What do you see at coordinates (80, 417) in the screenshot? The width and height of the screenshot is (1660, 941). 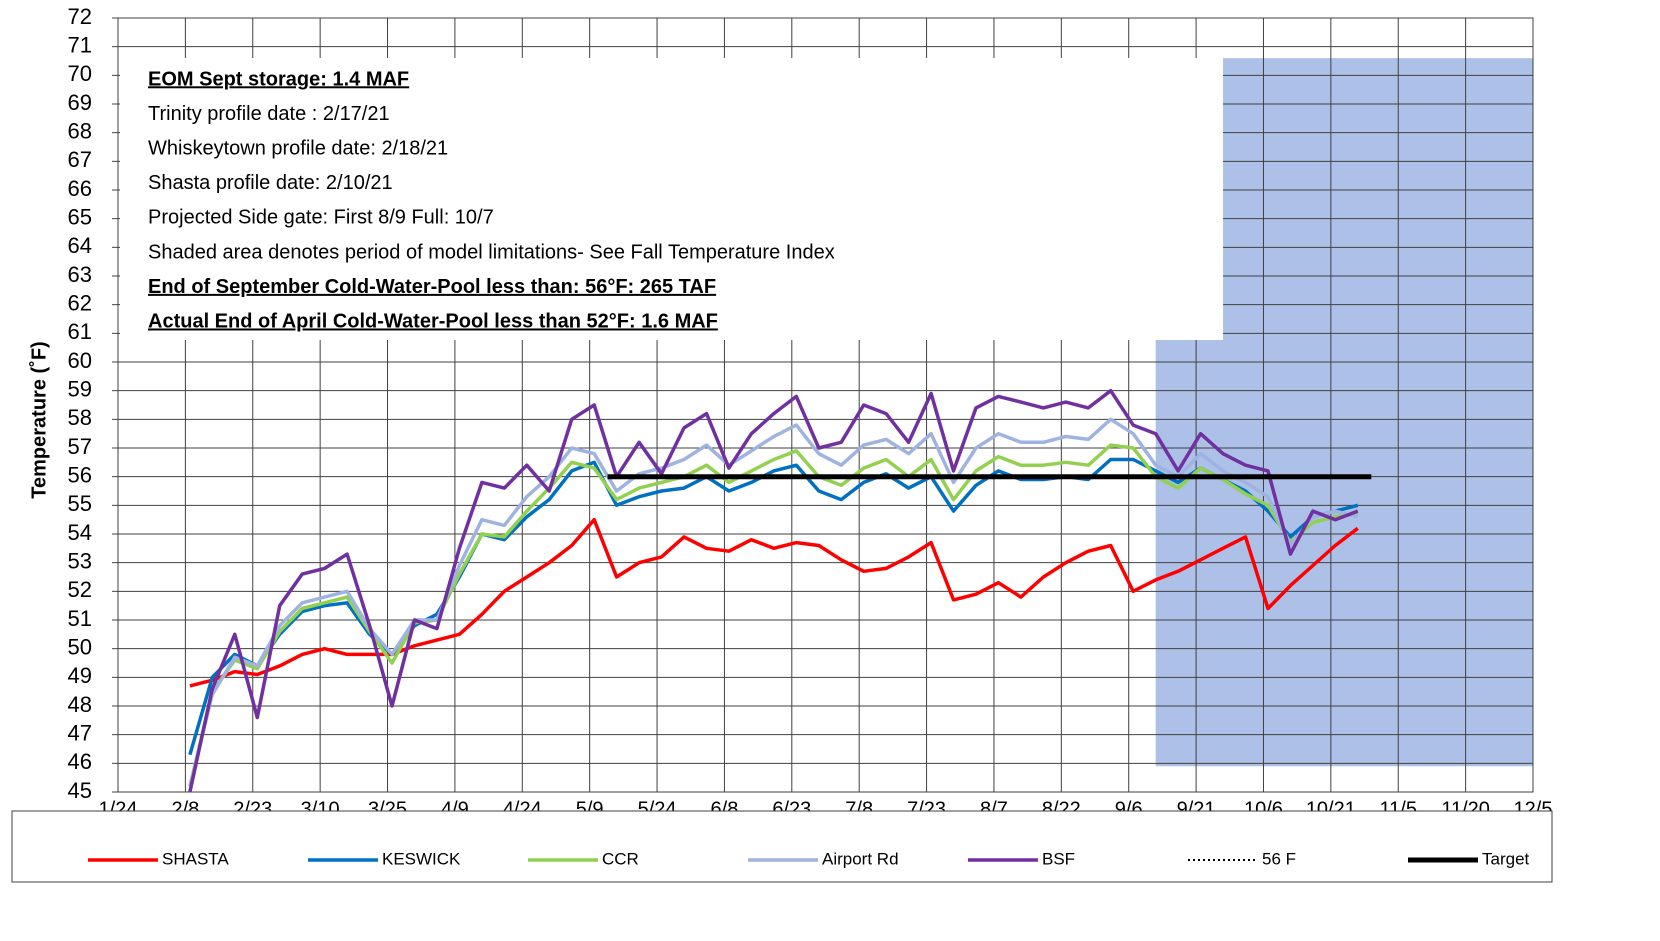 I see `y-tick-label: 58` at bounding box center [80, 417].